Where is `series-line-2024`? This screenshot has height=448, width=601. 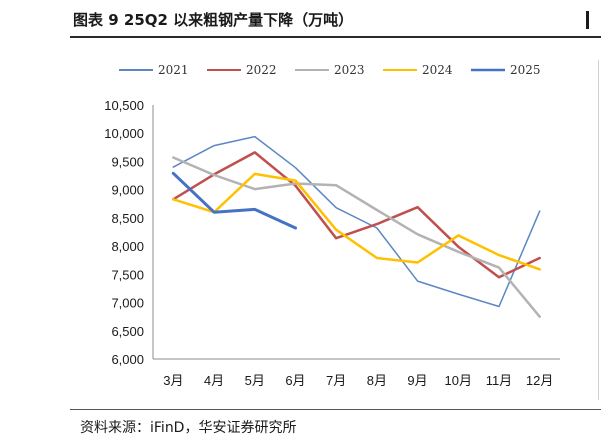 series-line-2024 is located at coordinates (356, 221).